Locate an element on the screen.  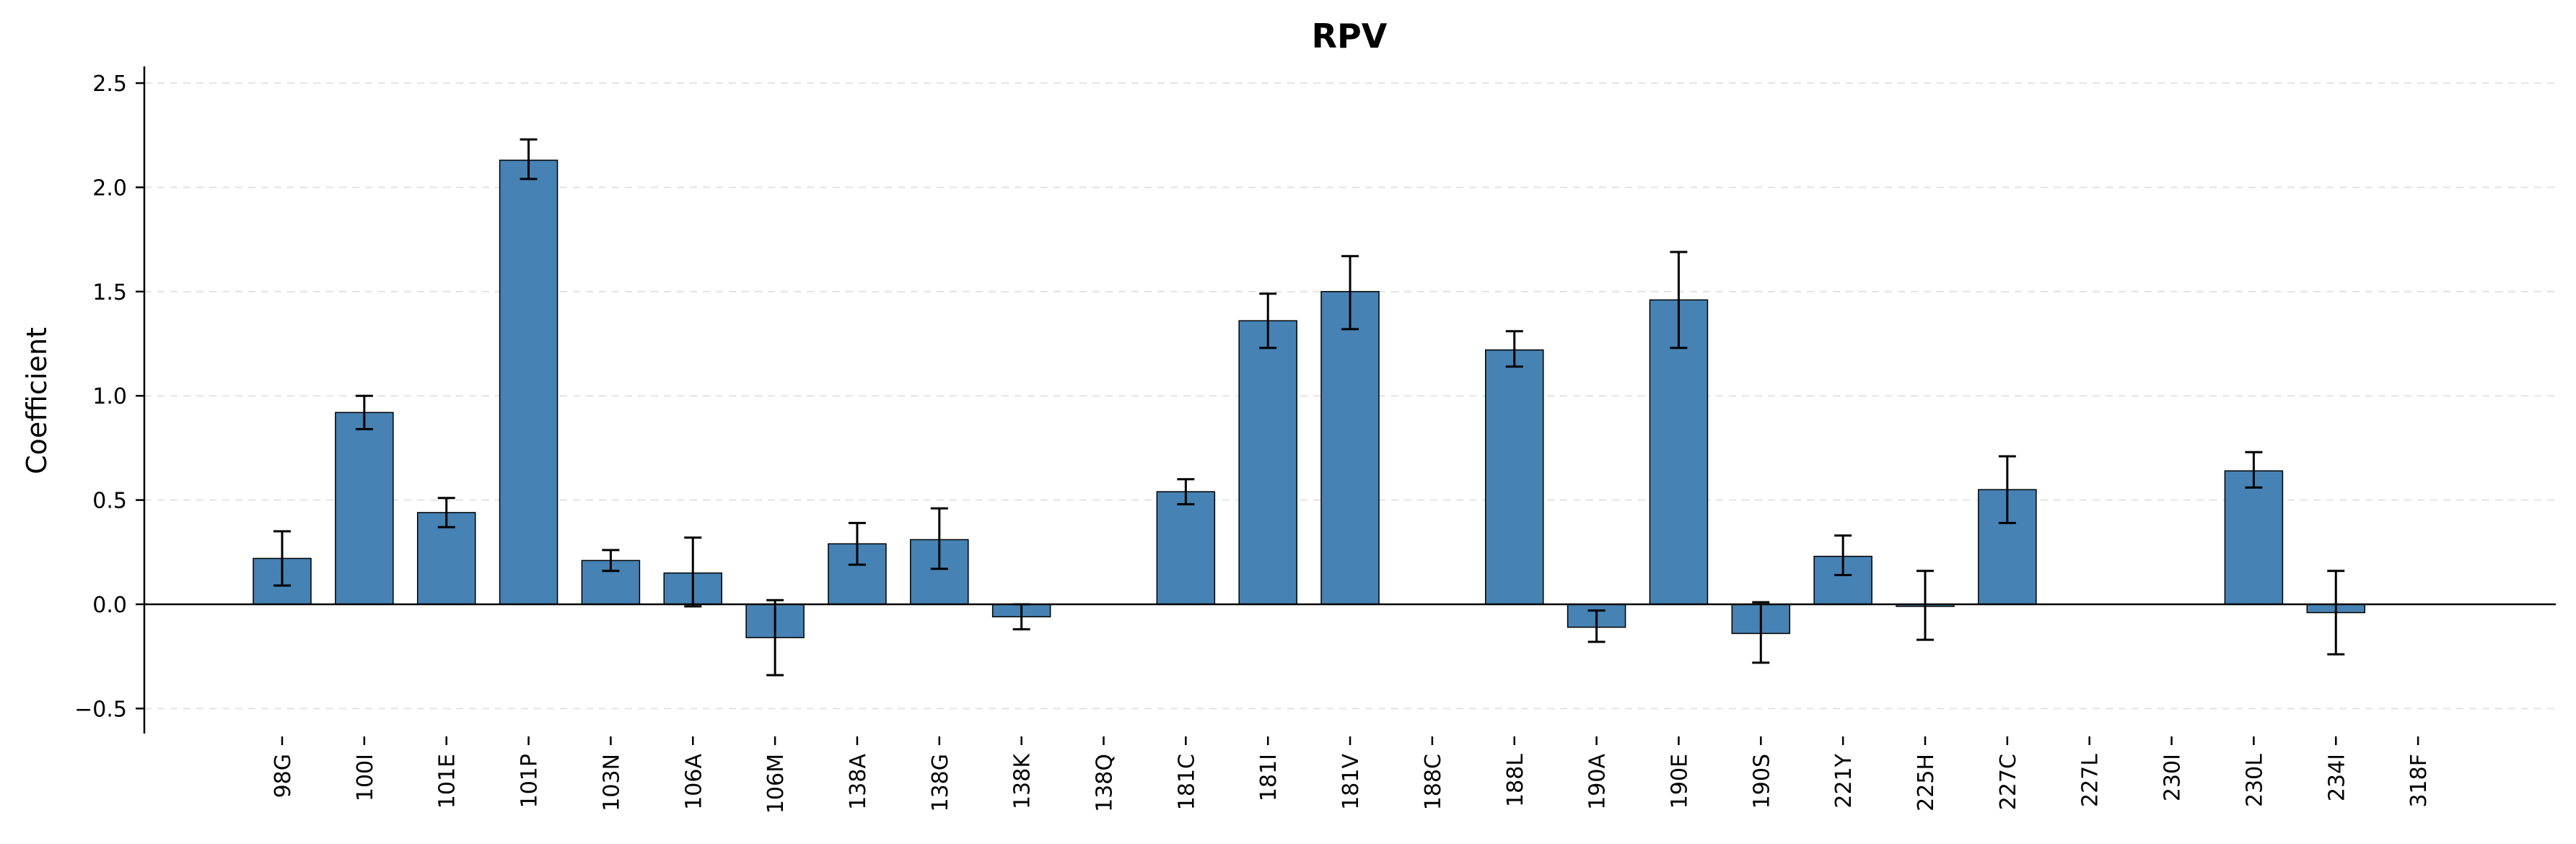
x-tick-label: 138K is located at coordinates (1023, 781).